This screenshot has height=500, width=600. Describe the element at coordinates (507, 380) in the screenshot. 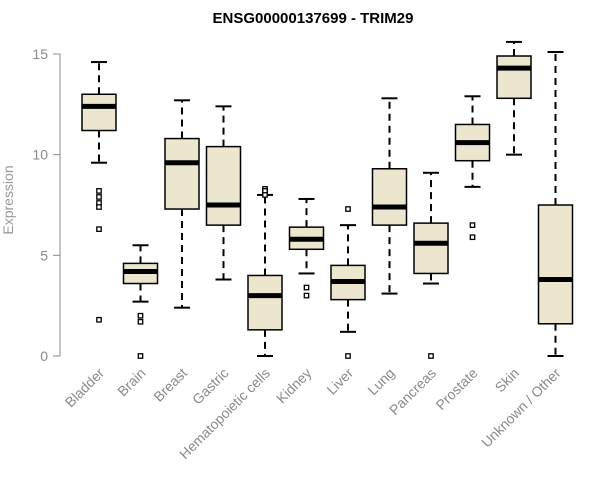

I see `x-tick-label: Skin` at that location.